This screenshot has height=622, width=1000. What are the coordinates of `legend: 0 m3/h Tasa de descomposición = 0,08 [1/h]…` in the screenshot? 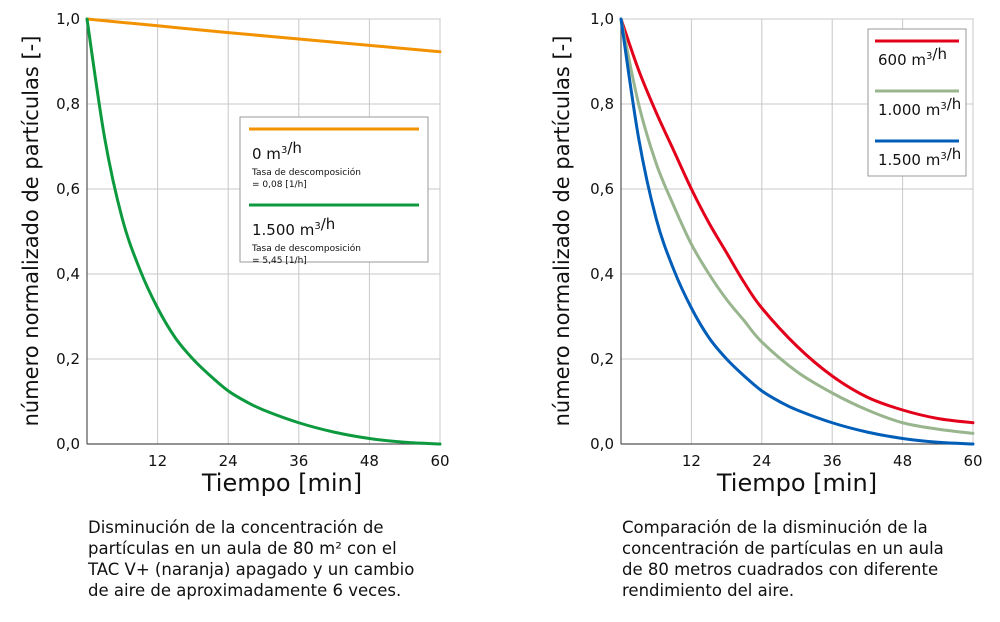 It's located at (334, 191).